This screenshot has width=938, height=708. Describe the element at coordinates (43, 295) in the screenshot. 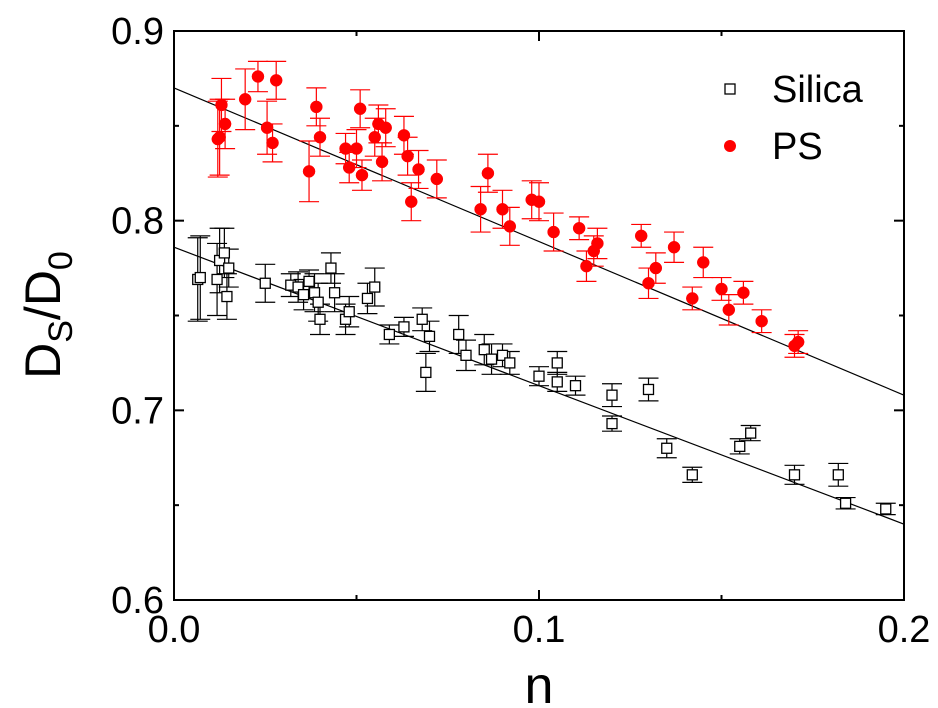

I see `y-label-slash: /D` at that location.